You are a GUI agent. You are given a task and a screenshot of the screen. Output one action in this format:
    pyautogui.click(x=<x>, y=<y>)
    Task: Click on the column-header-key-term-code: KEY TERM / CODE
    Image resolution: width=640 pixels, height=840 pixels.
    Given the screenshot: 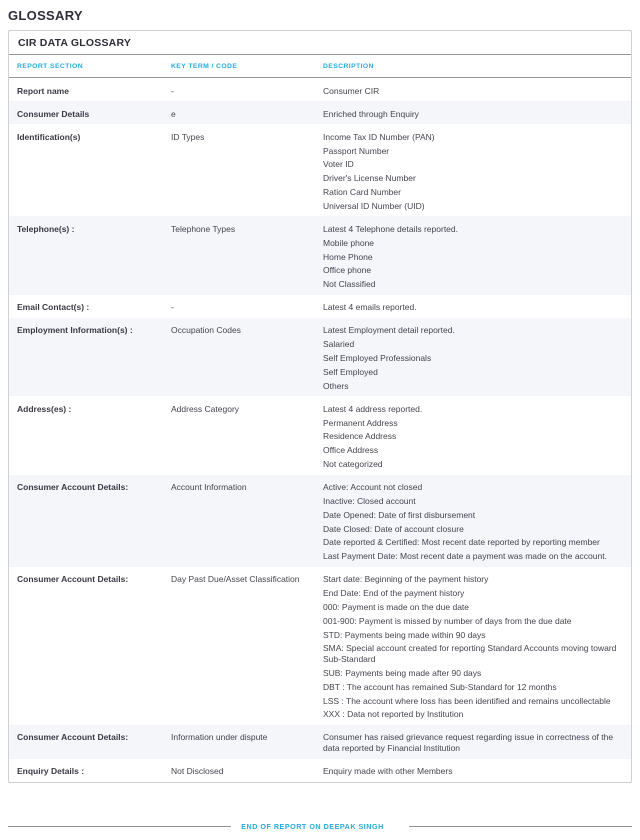 What is the action you would take?
    pyautogui.click(x=204, y=66)
    